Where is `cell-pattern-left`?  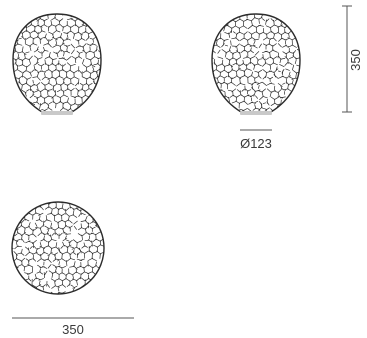 cell-pattern-left is located at coordinates (57, 63).